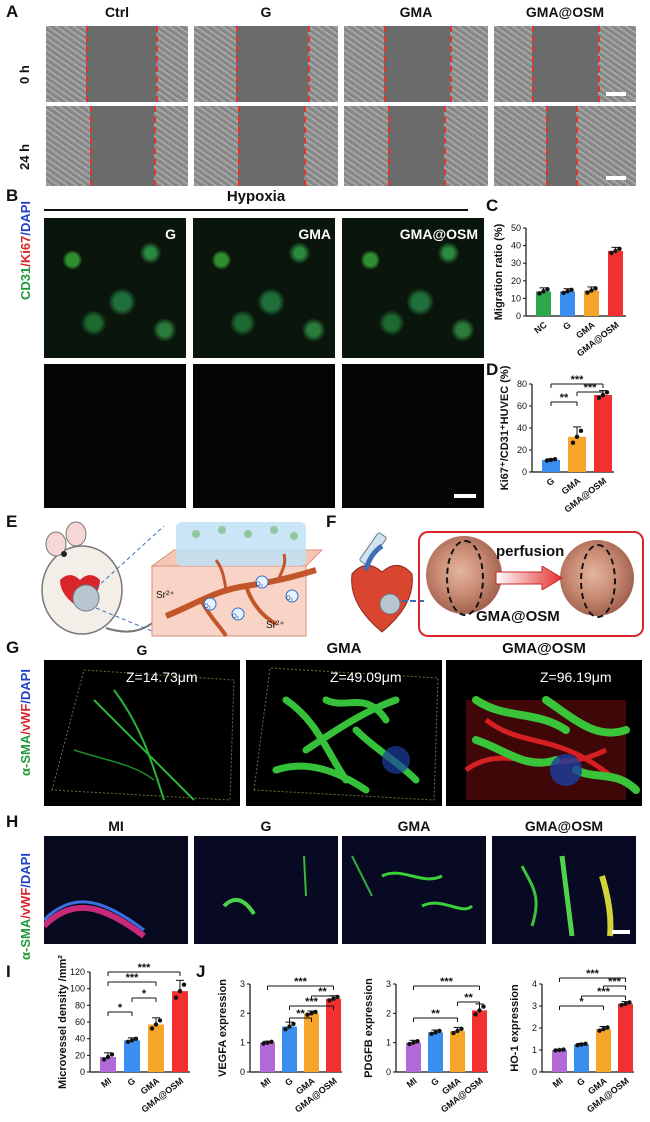  What do you see at coordinates (12, 195) in the screenshot?
I see `panel-label-b: B` at bounding box center [12, 195].